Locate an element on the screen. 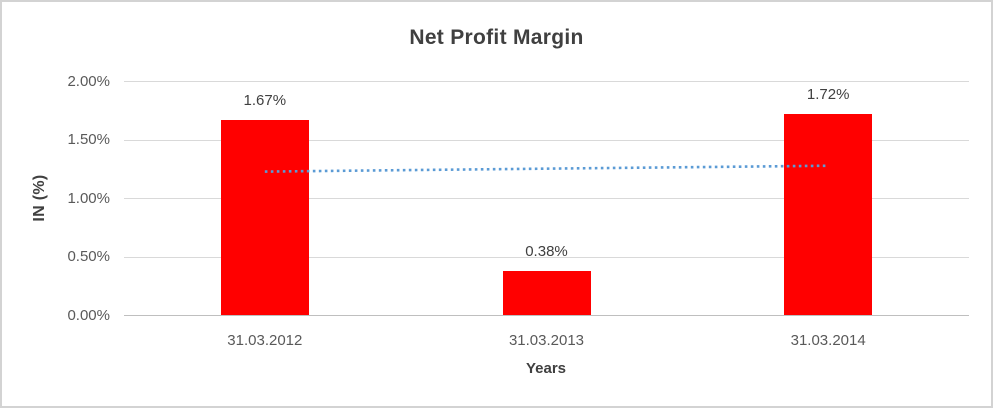  y-tick-label: 1.00% is located at coordinates (88, 198).